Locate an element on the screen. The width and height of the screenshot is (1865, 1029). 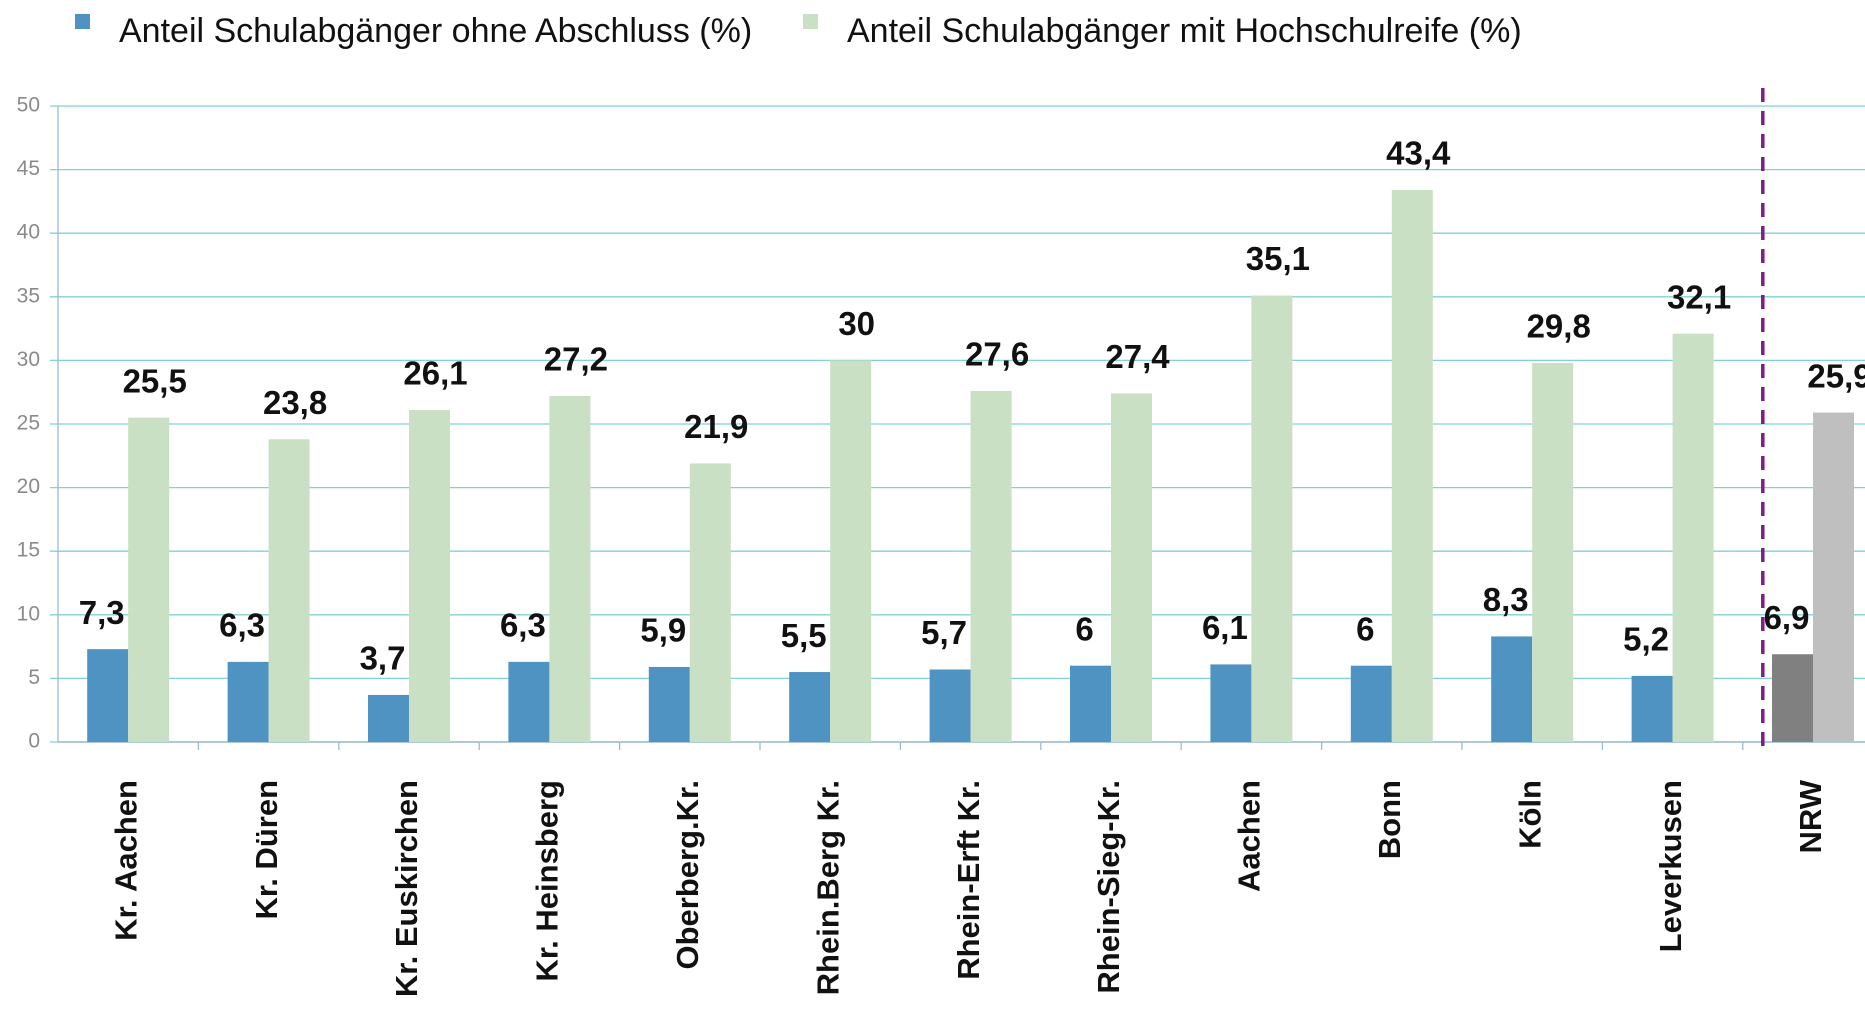
x-tick-label: Kr. Euskirchen is located at coordinates (406, 888).